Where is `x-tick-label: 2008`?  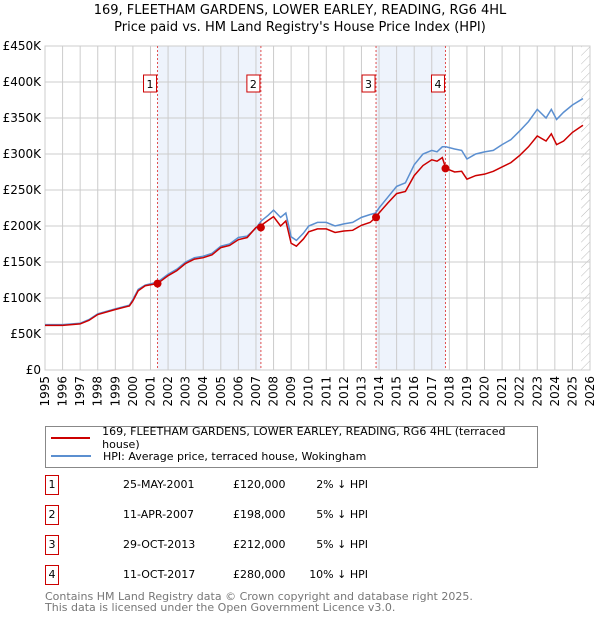
x-tick-label: 2008 is located at coordinates (274, 391).